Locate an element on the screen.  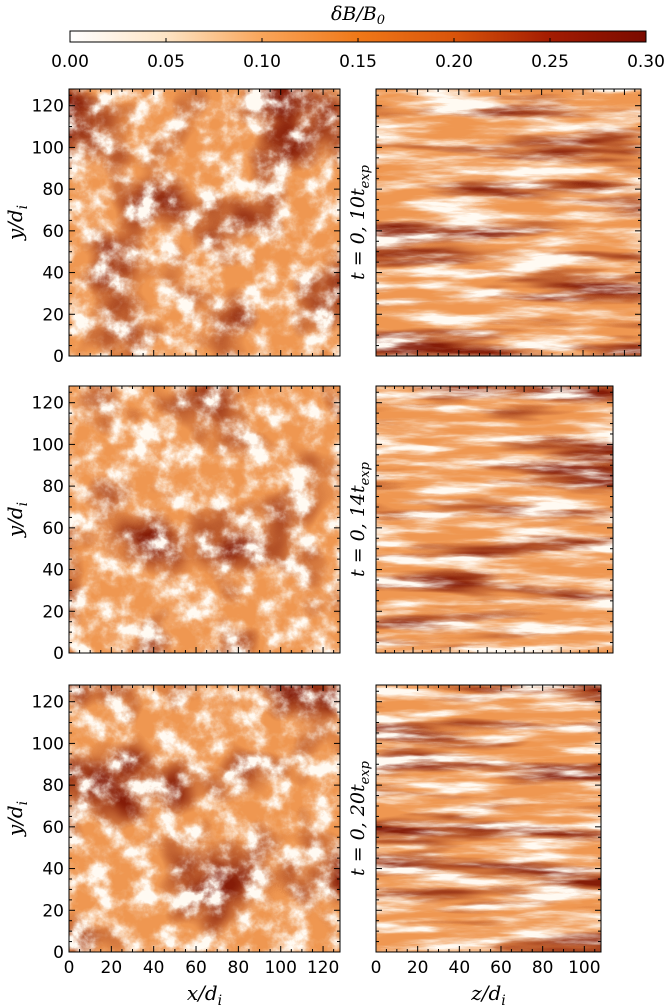
x-tick-label: 120 is located at coordinates (323, 968).